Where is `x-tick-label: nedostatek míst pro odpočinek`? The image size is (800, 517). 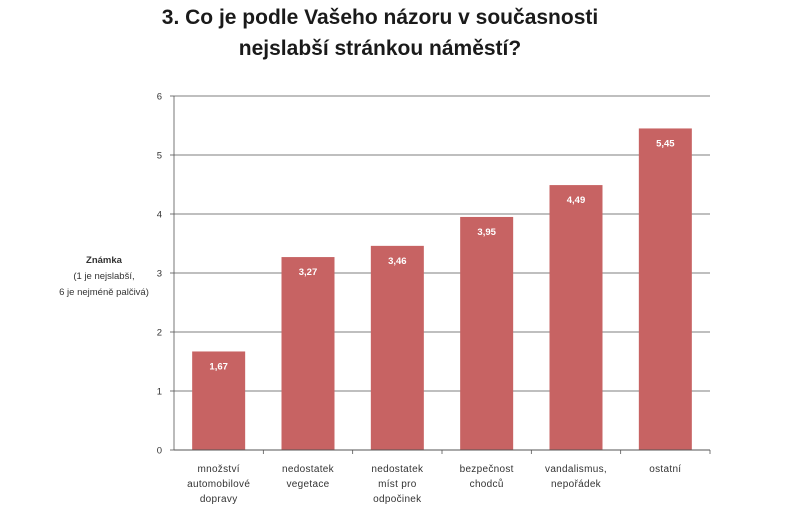
x-tick-label: nedostatek míst pro odpočinek is located at coordinates (397, 484).